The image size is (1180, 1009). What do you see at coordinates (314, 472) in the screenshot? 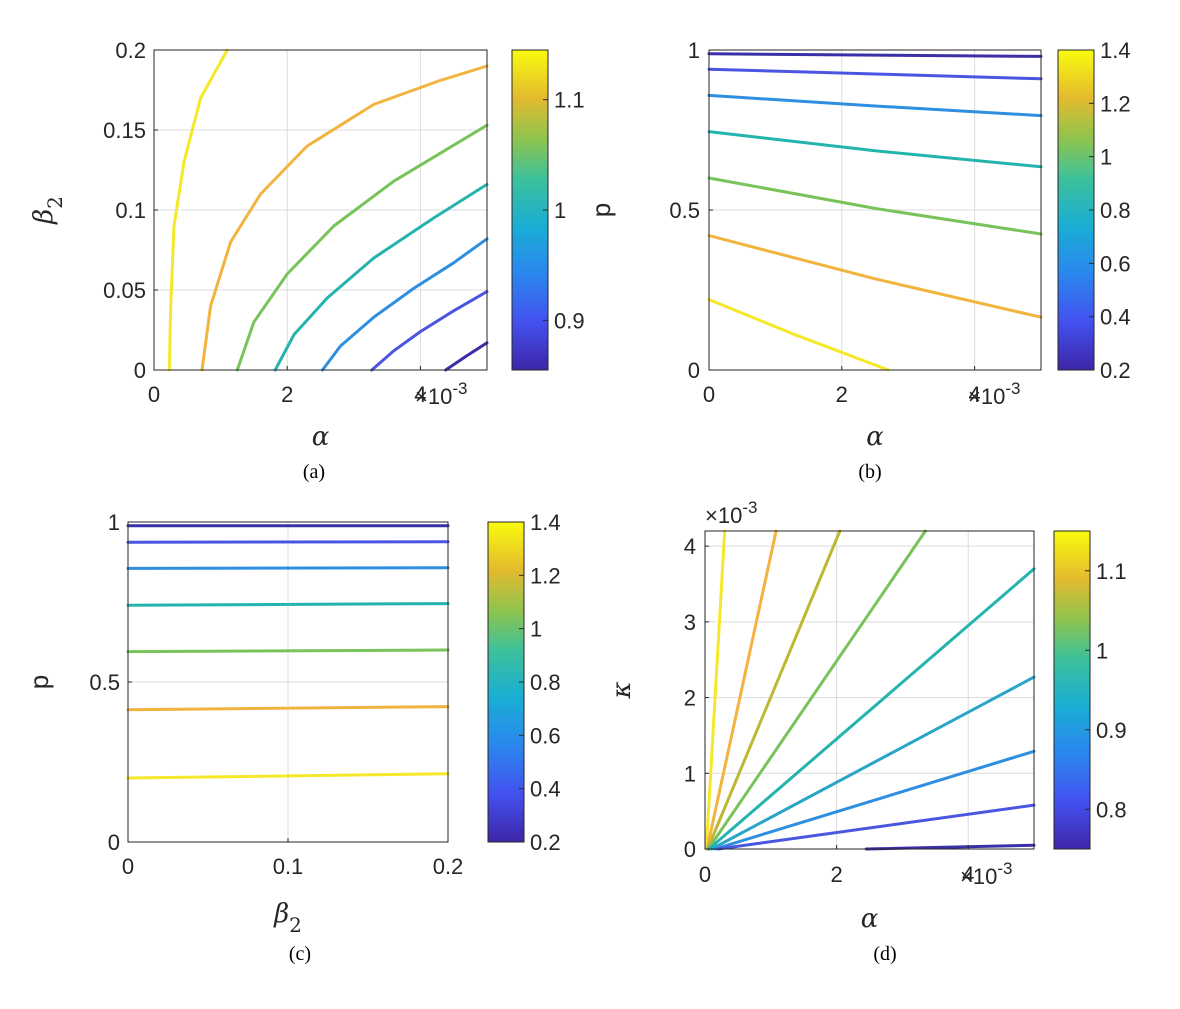
I see `subplot-caption: (a)` at bounding box center [314, 472].